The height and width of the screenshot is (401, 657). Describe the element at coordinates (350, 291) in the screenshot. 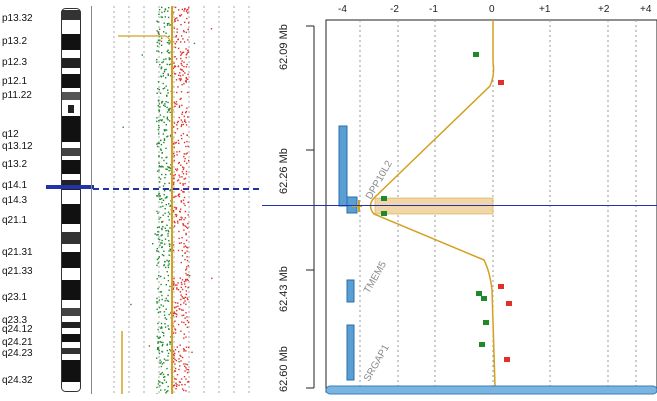

I see `gene-block-tmem5` at that location.